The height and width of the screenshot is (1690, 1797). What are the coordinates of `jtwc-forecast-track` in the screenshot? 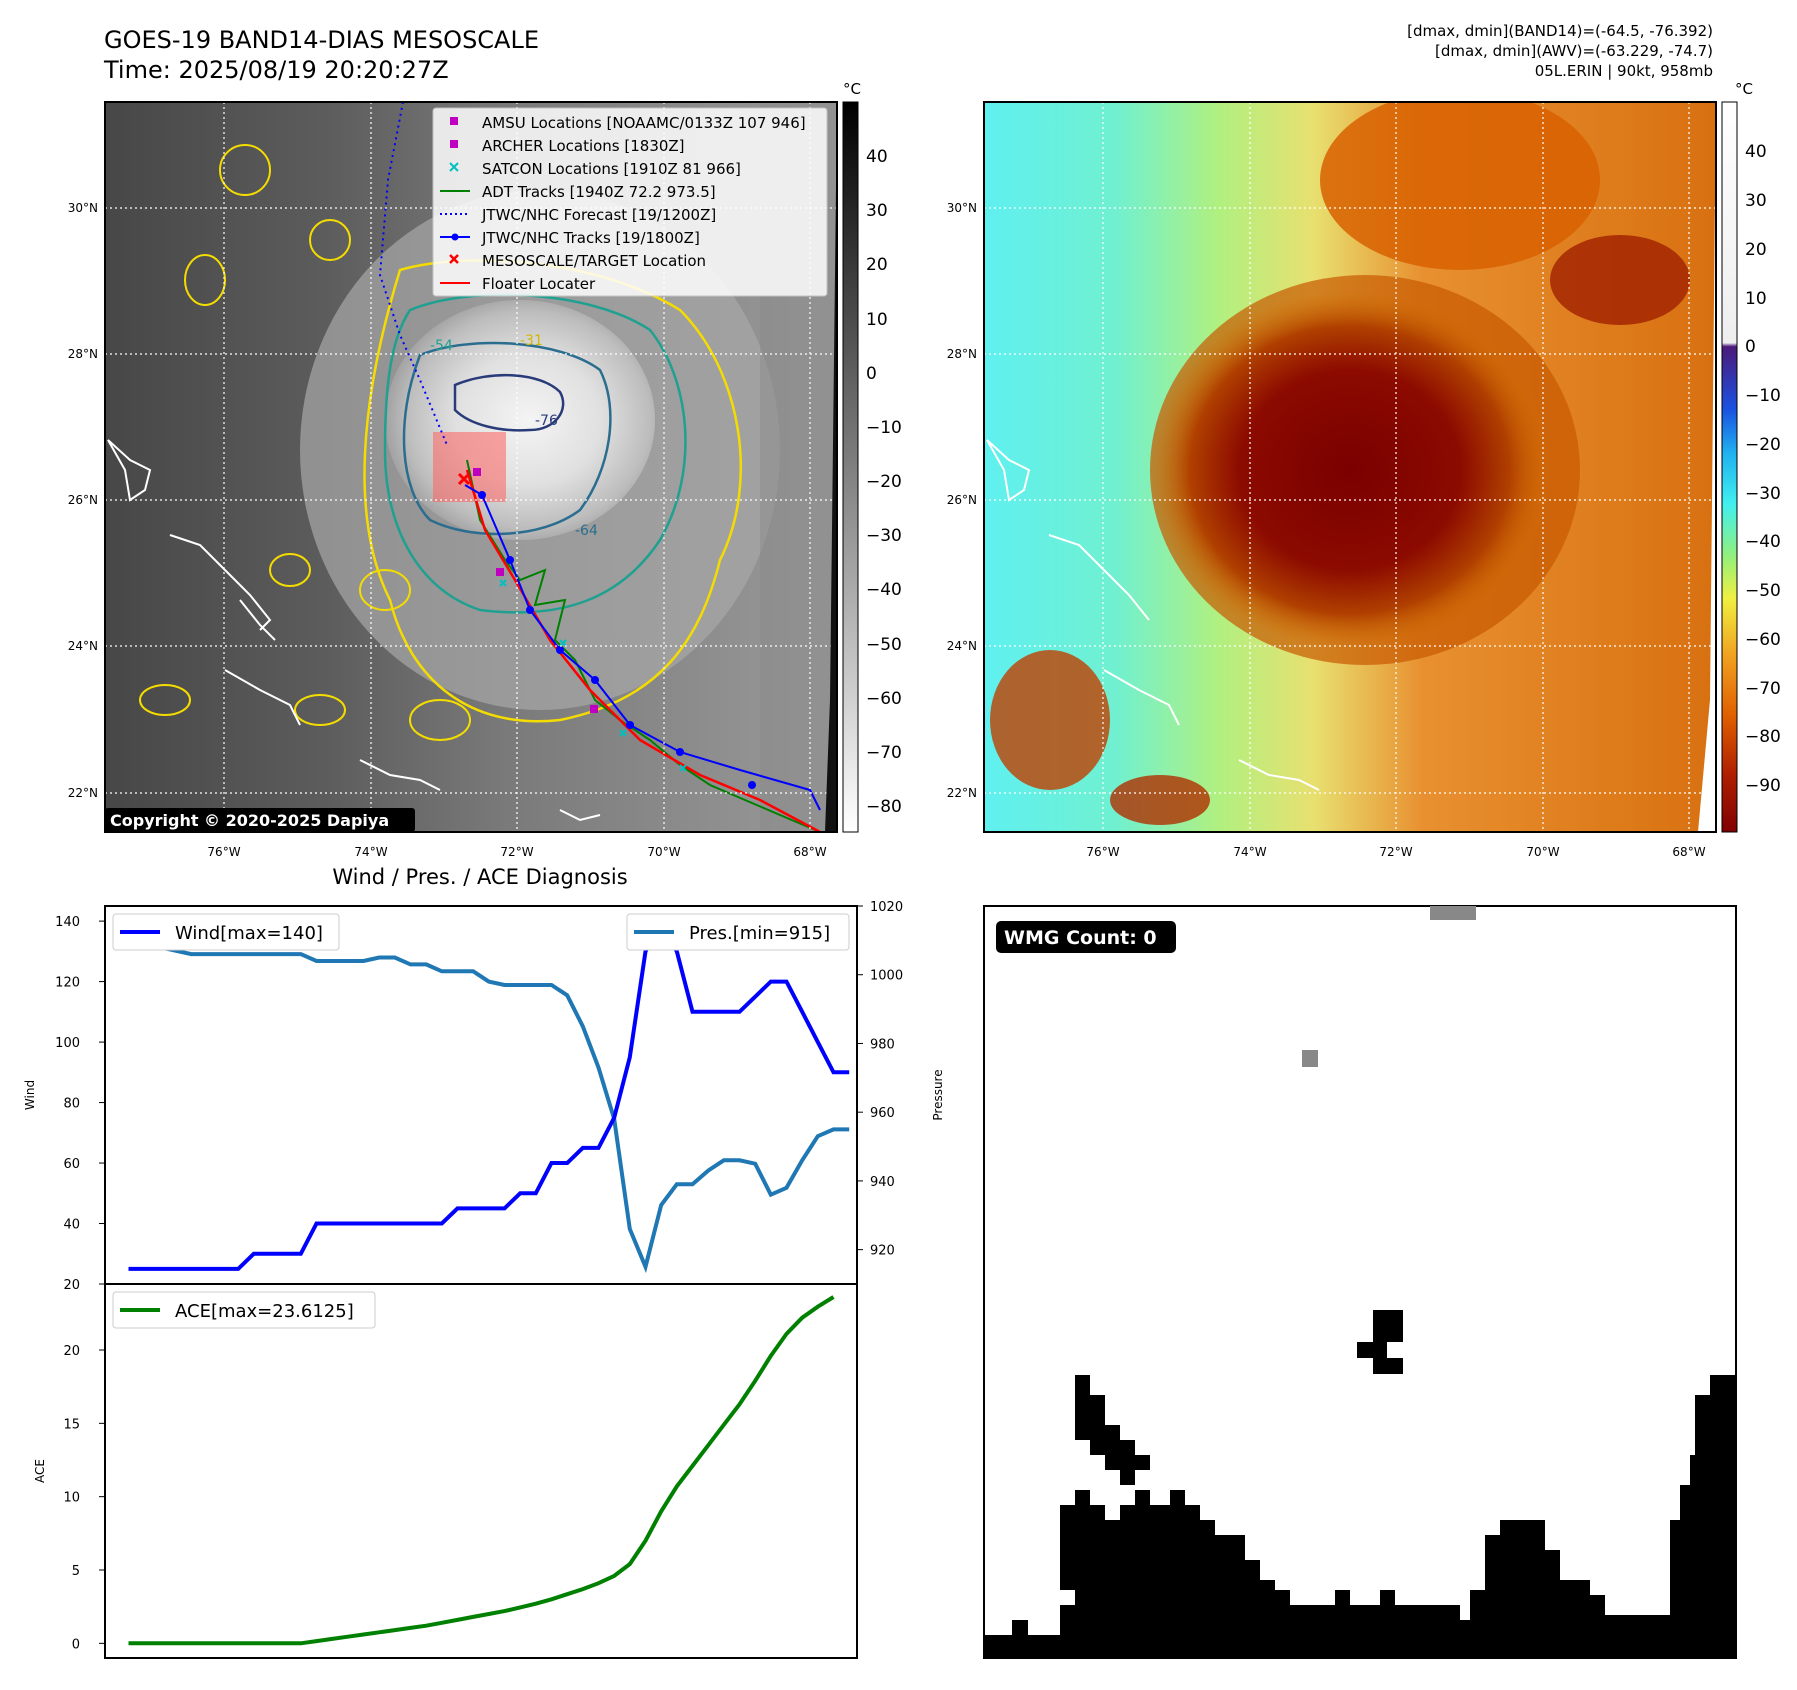 It's located at (413, 274).